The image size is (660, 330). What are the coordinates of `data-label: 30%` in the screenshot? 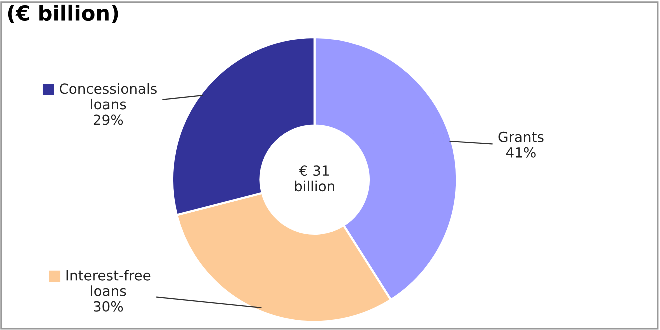 It's located at (109, 306).